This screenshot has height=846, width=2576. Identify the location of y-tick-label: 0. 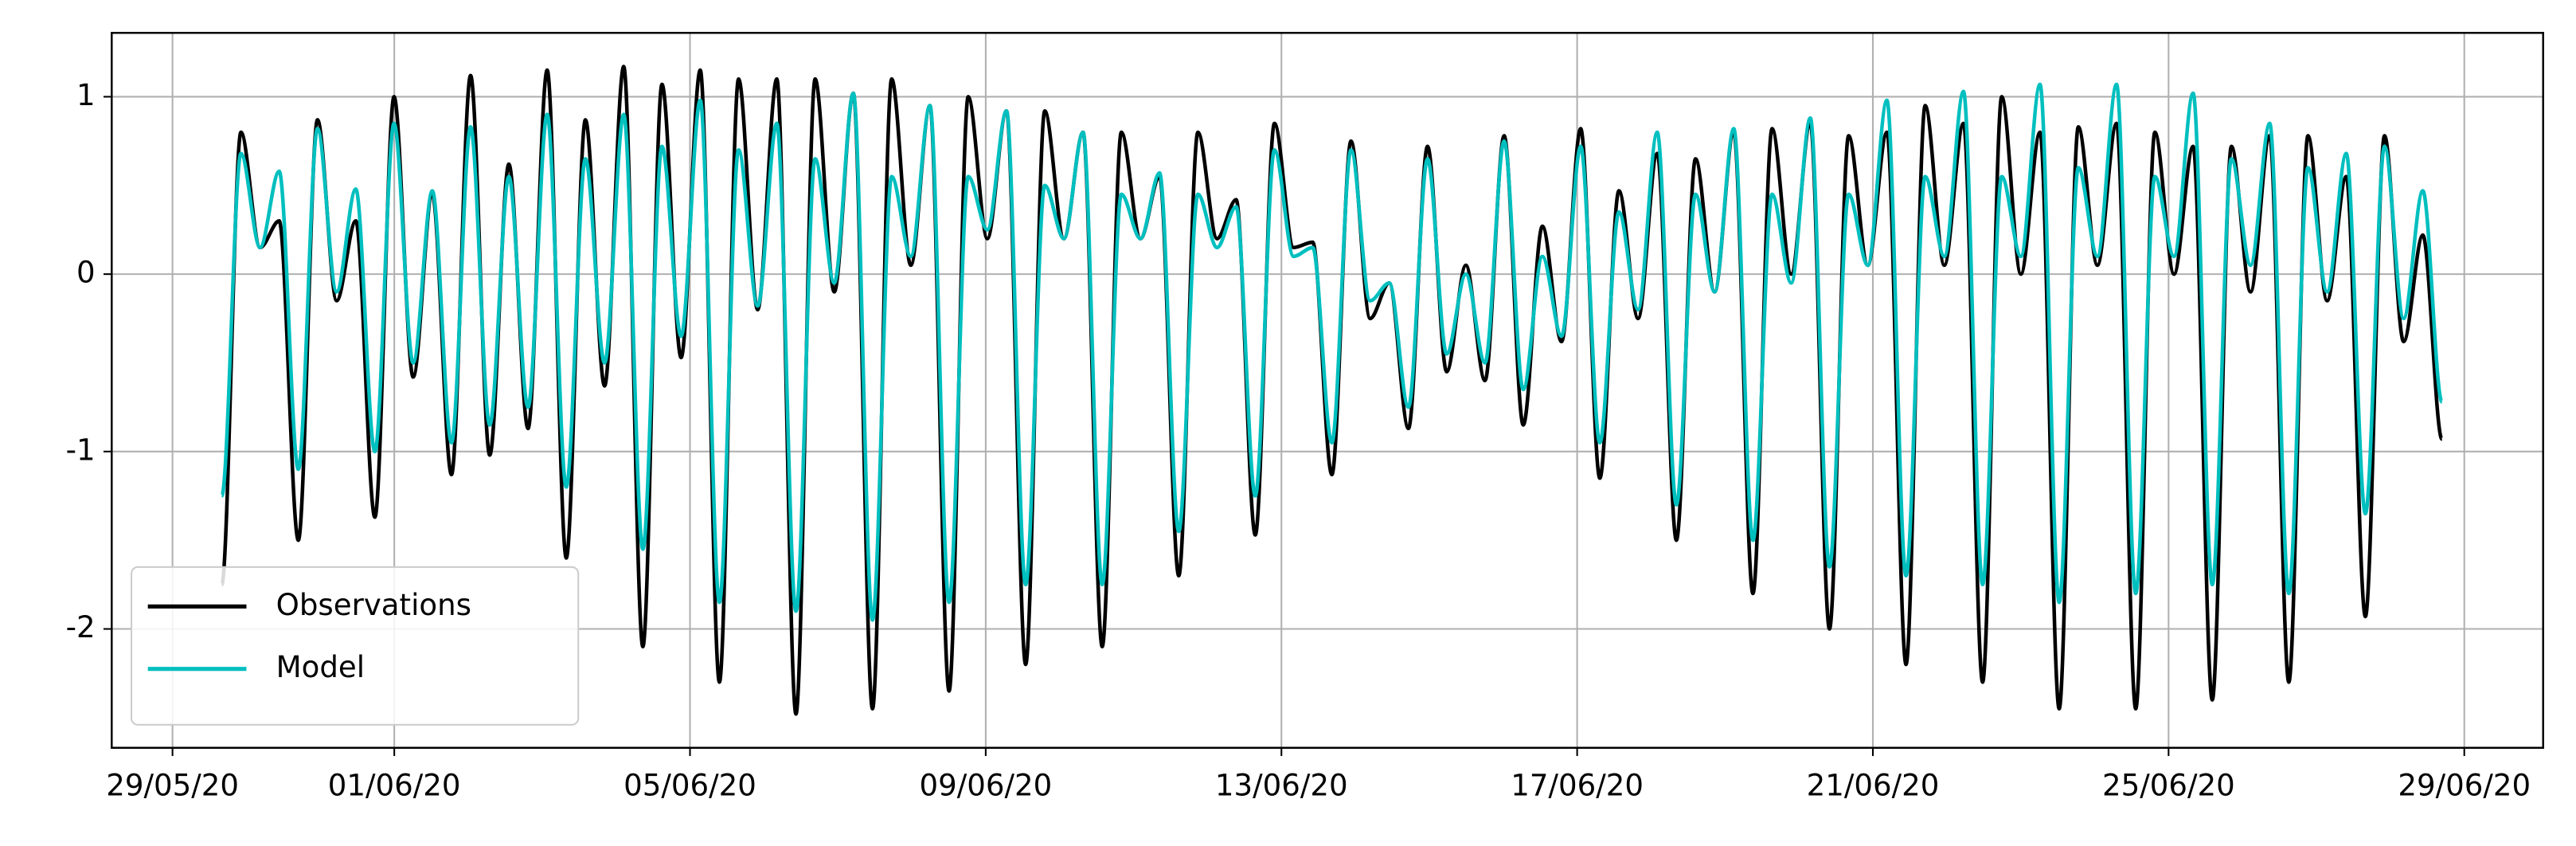
(86, 273).